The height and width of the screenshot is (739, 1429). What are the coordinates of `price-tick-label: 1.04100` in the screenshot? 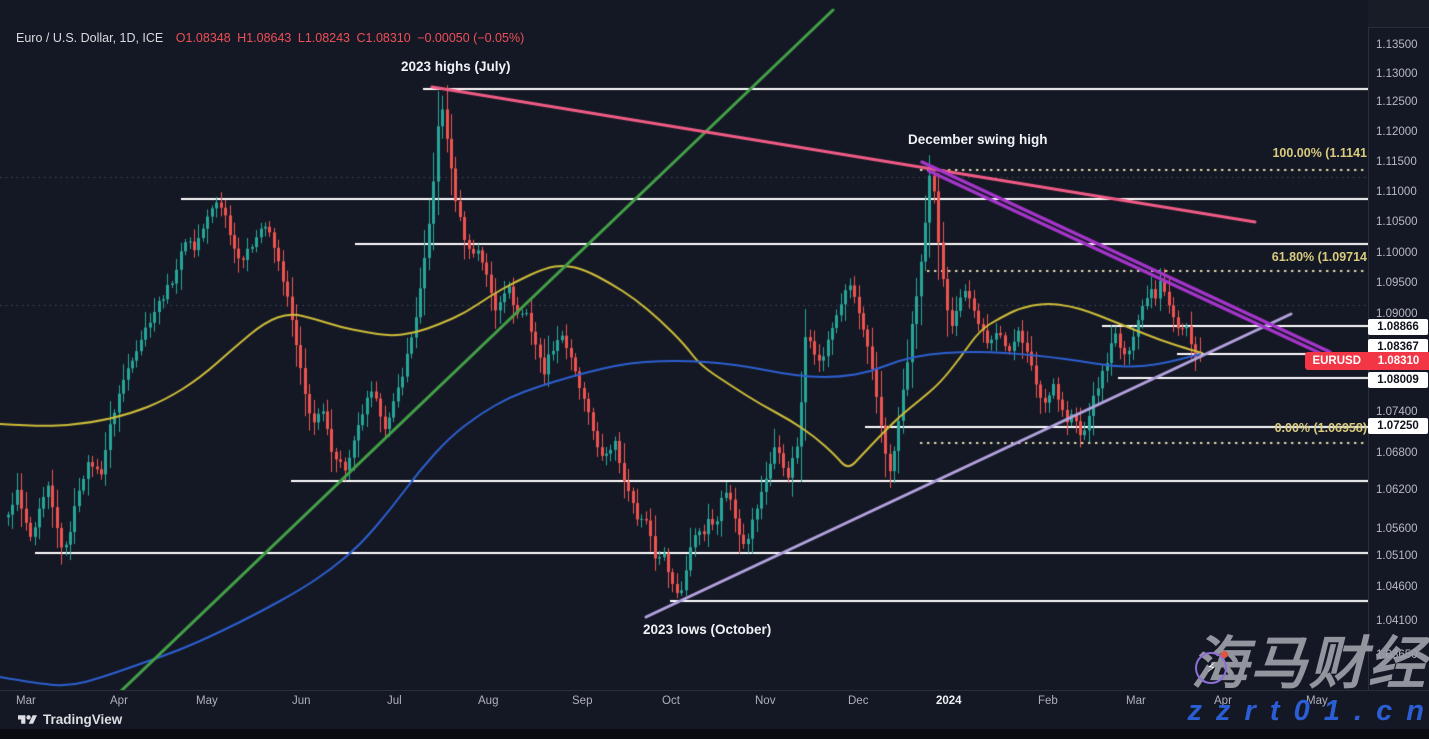 It's located at (1397, 621).